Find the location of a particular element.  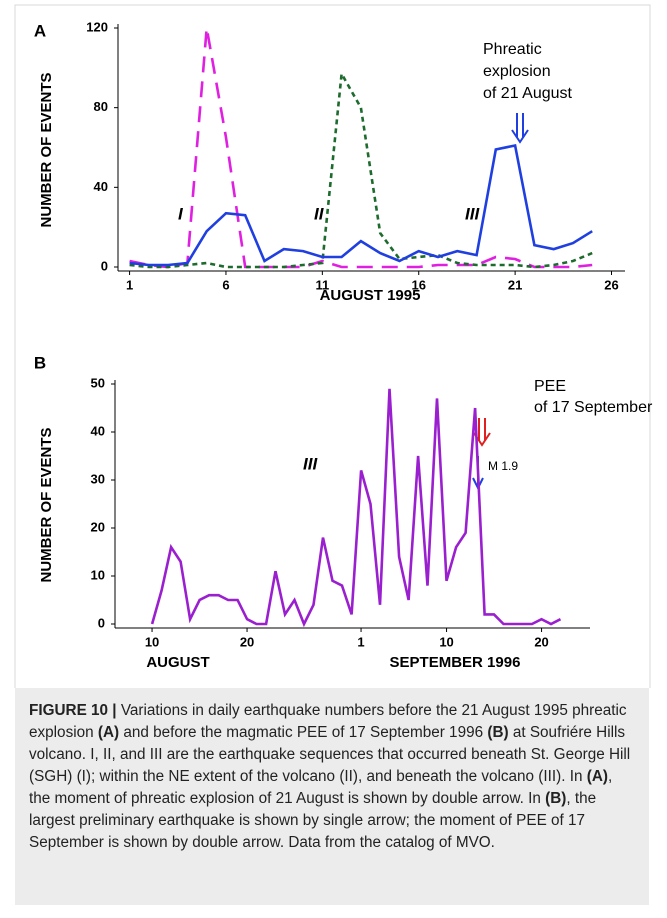

panel-label: B is located at coordinates (40, 362).